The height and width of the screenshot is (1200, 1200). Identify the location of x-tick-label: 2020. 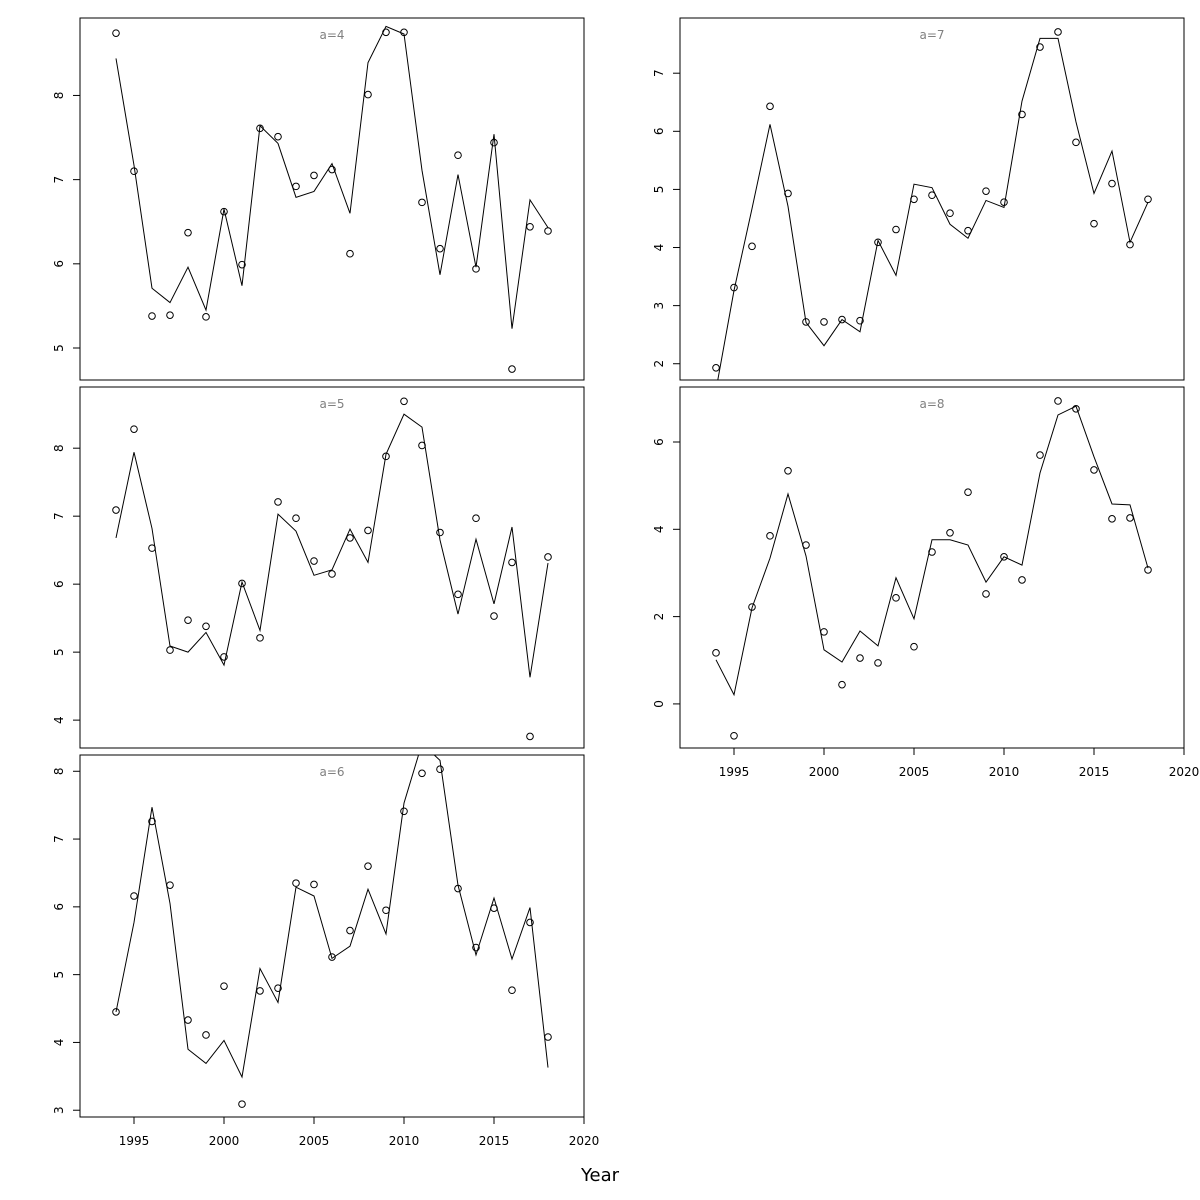
(1184, 772).